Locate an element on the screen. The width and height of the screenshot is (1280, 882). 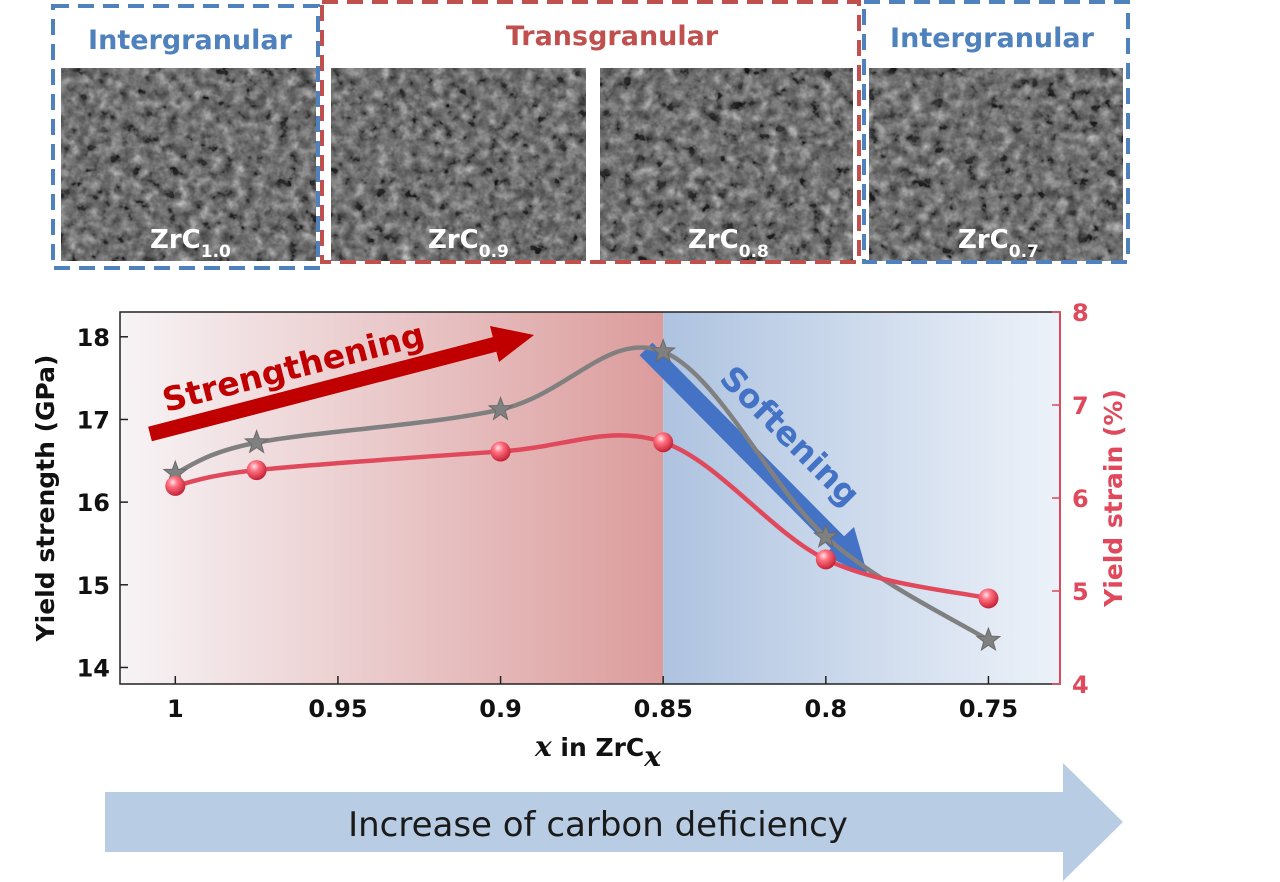
strengthening-arrow is located at coordinates (341, 384).